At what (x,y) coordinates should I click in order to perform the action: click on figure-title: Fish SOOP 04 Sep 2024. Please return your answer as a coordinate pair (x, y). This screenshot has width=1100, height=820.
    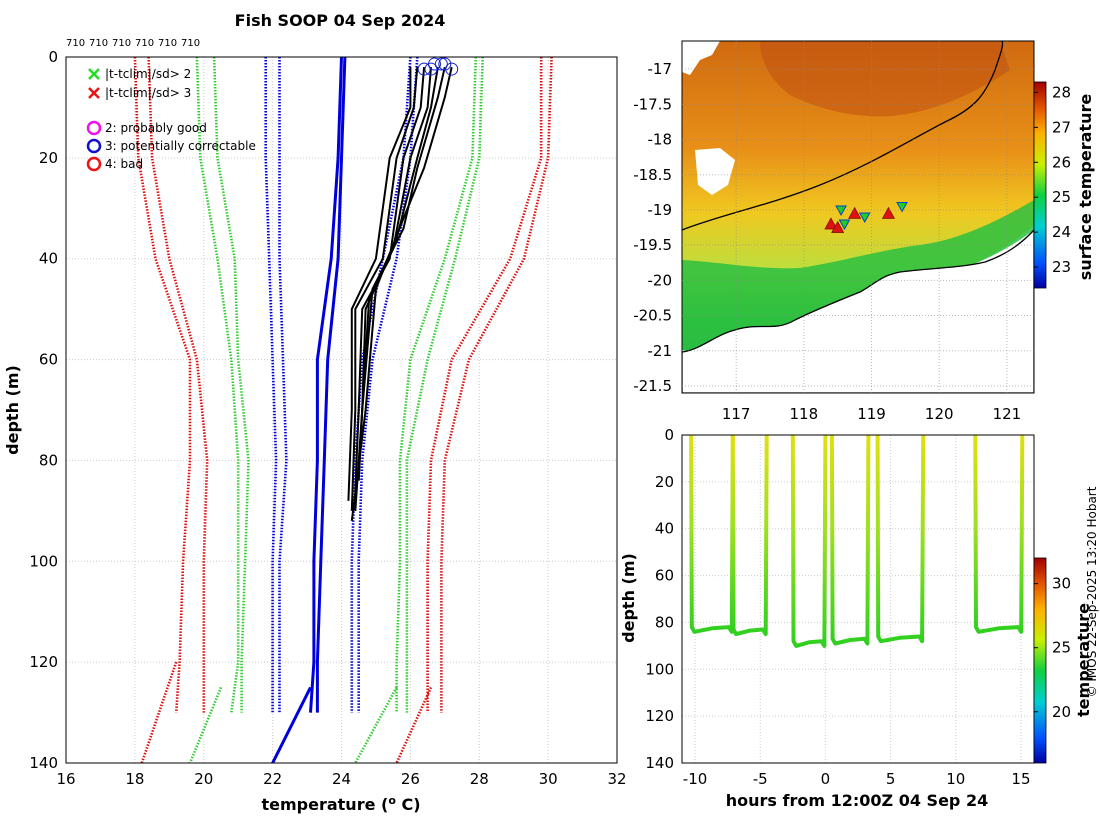
    Looking at the image, I should click on (340, 20).